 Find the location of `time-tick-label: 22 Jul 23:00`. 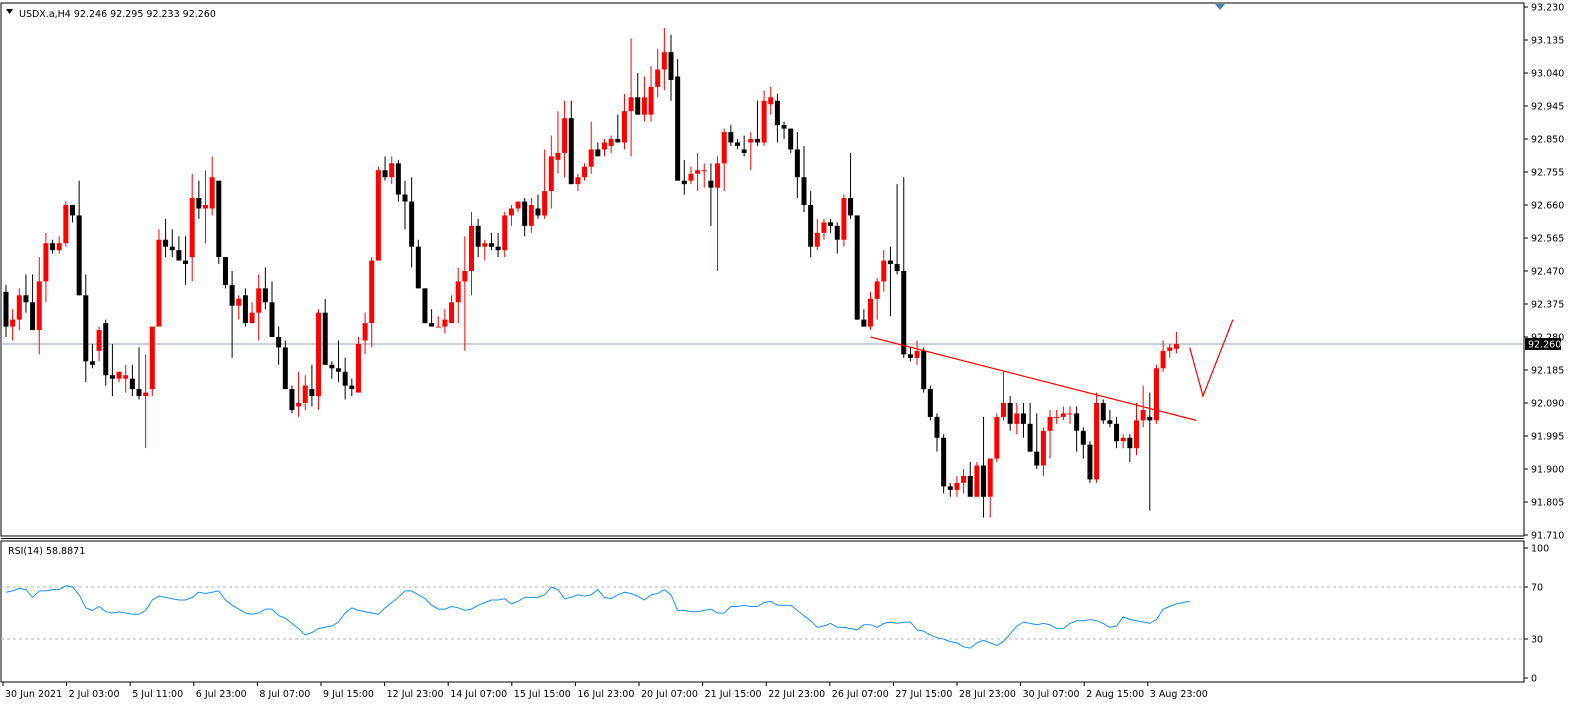

time-tick-label: 22 Jul 23:00 is located at coordinates (796, 694).